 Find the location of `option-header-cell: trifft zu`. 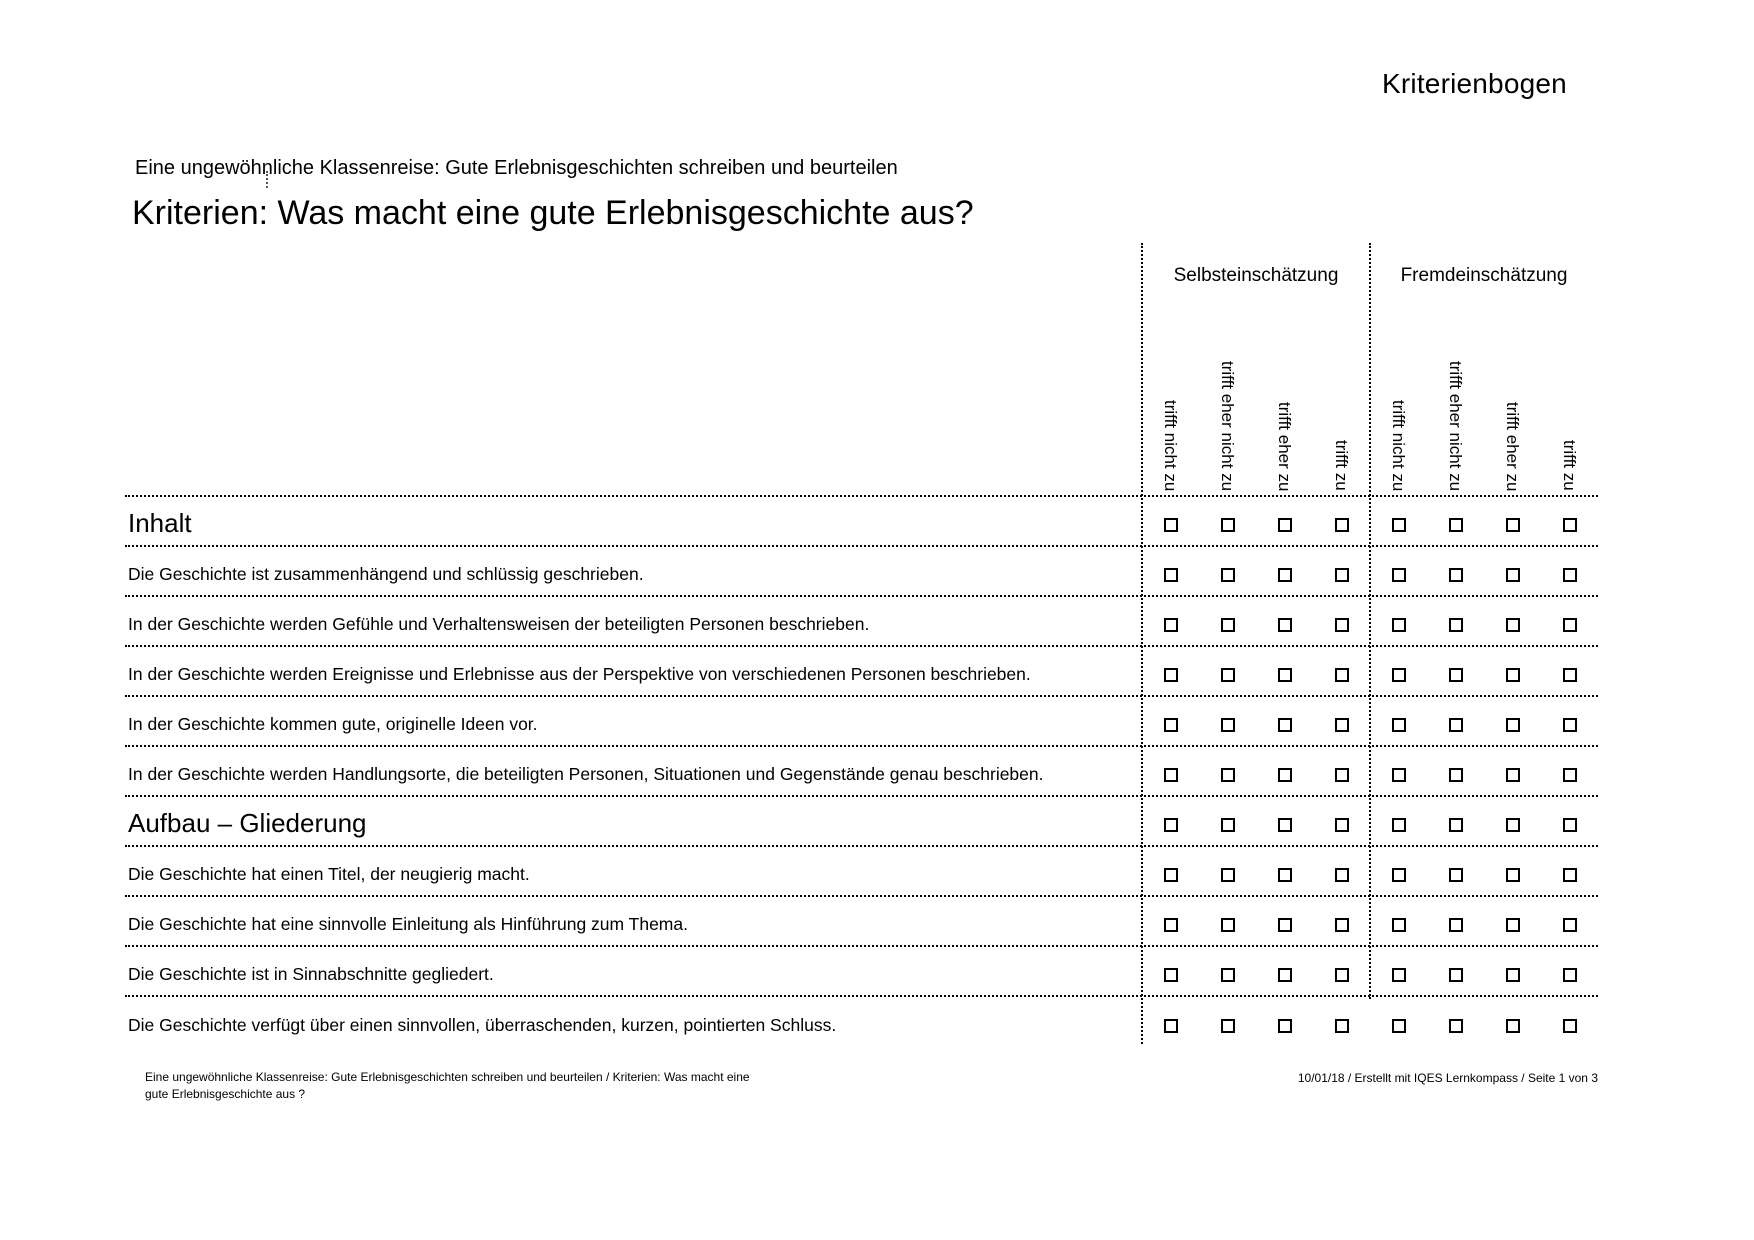

option-header-cell: trifft zu is located at coordinates (1569, 467).